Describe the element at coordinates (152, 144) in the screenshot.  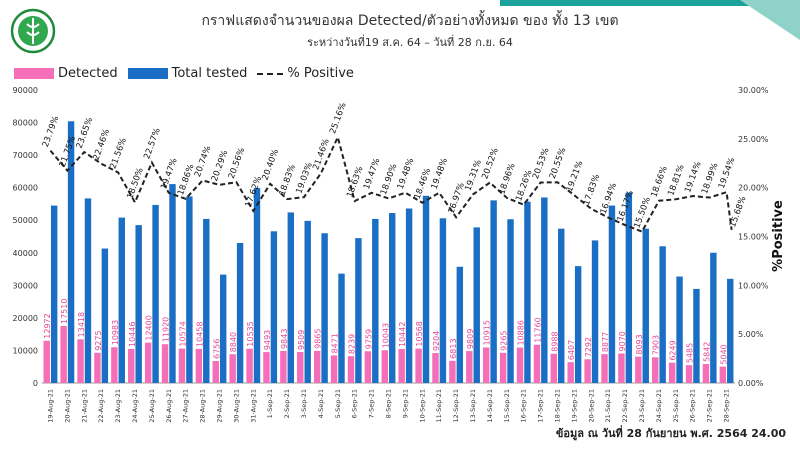
I see `data-label-positive: 22.57%` at that location.